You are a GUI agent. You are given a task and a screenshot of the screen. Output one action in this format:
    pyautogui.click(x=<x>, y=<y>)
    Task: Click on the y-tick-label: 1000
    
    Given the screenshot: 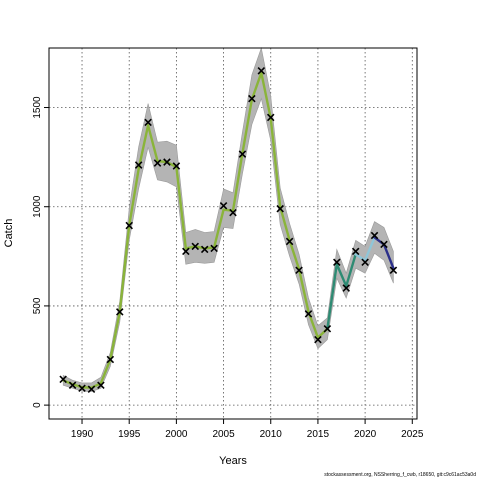 What is the action you would take?
    pyautogui.click(x=37, y=206)
    